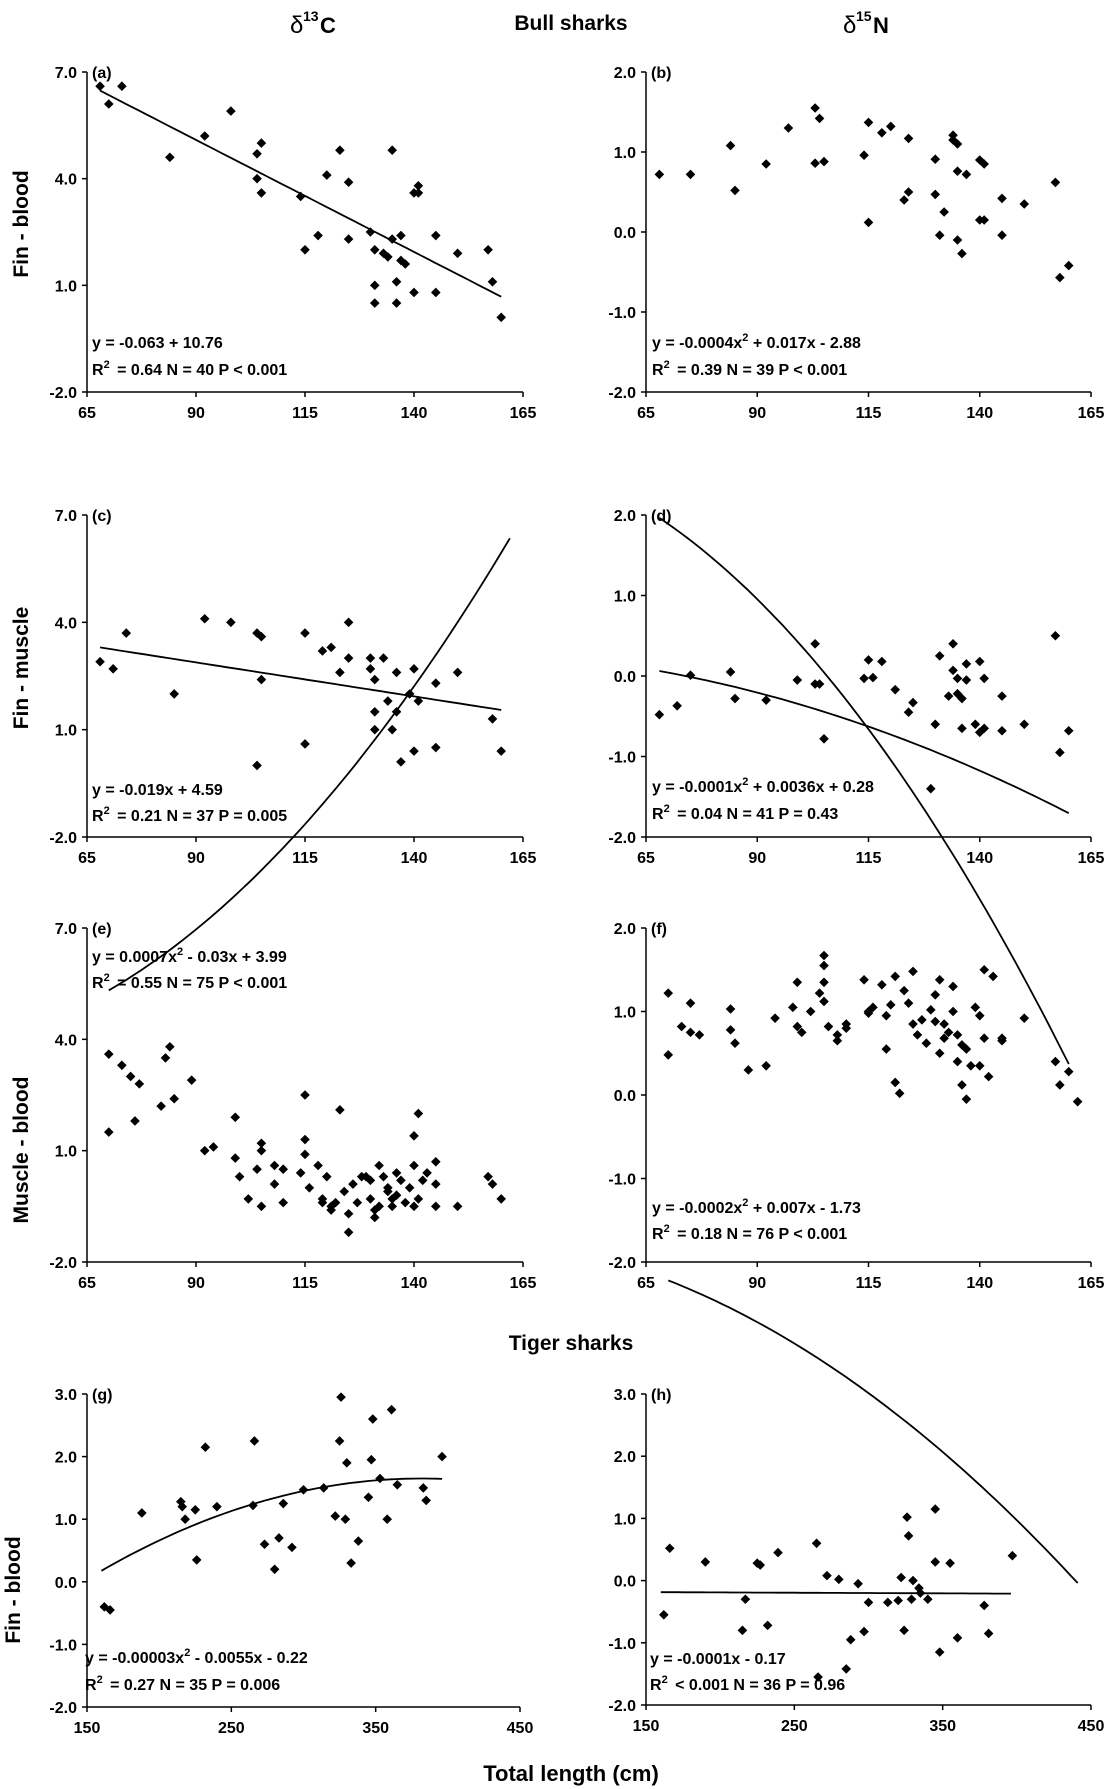 Image resolution: width=1112 pixels, height=1789 pixels. Describe the element at coordinates (187, 1653) in the screenshot. I see `fit-equation-exponent: 2` at that location.